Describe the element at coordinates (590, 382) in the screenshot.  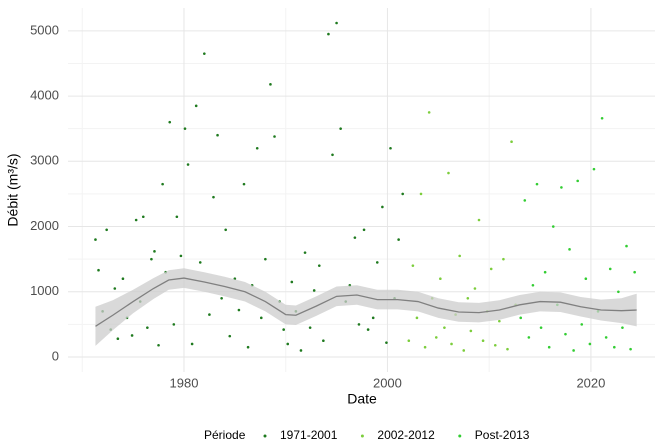
I see `x-tick-label: 2020` at that location.